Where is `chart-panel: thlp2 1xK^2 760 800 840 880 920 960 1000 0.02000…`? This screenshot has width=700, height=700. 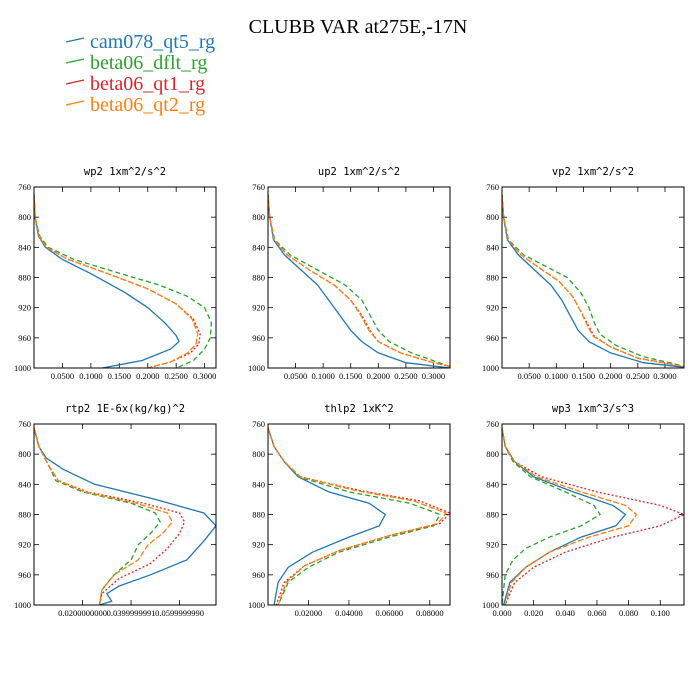
chart-panel: thlp2 1xK^2 760 800 840 880 920 960 1000 0.02000… is located at coordinates (349, 510).